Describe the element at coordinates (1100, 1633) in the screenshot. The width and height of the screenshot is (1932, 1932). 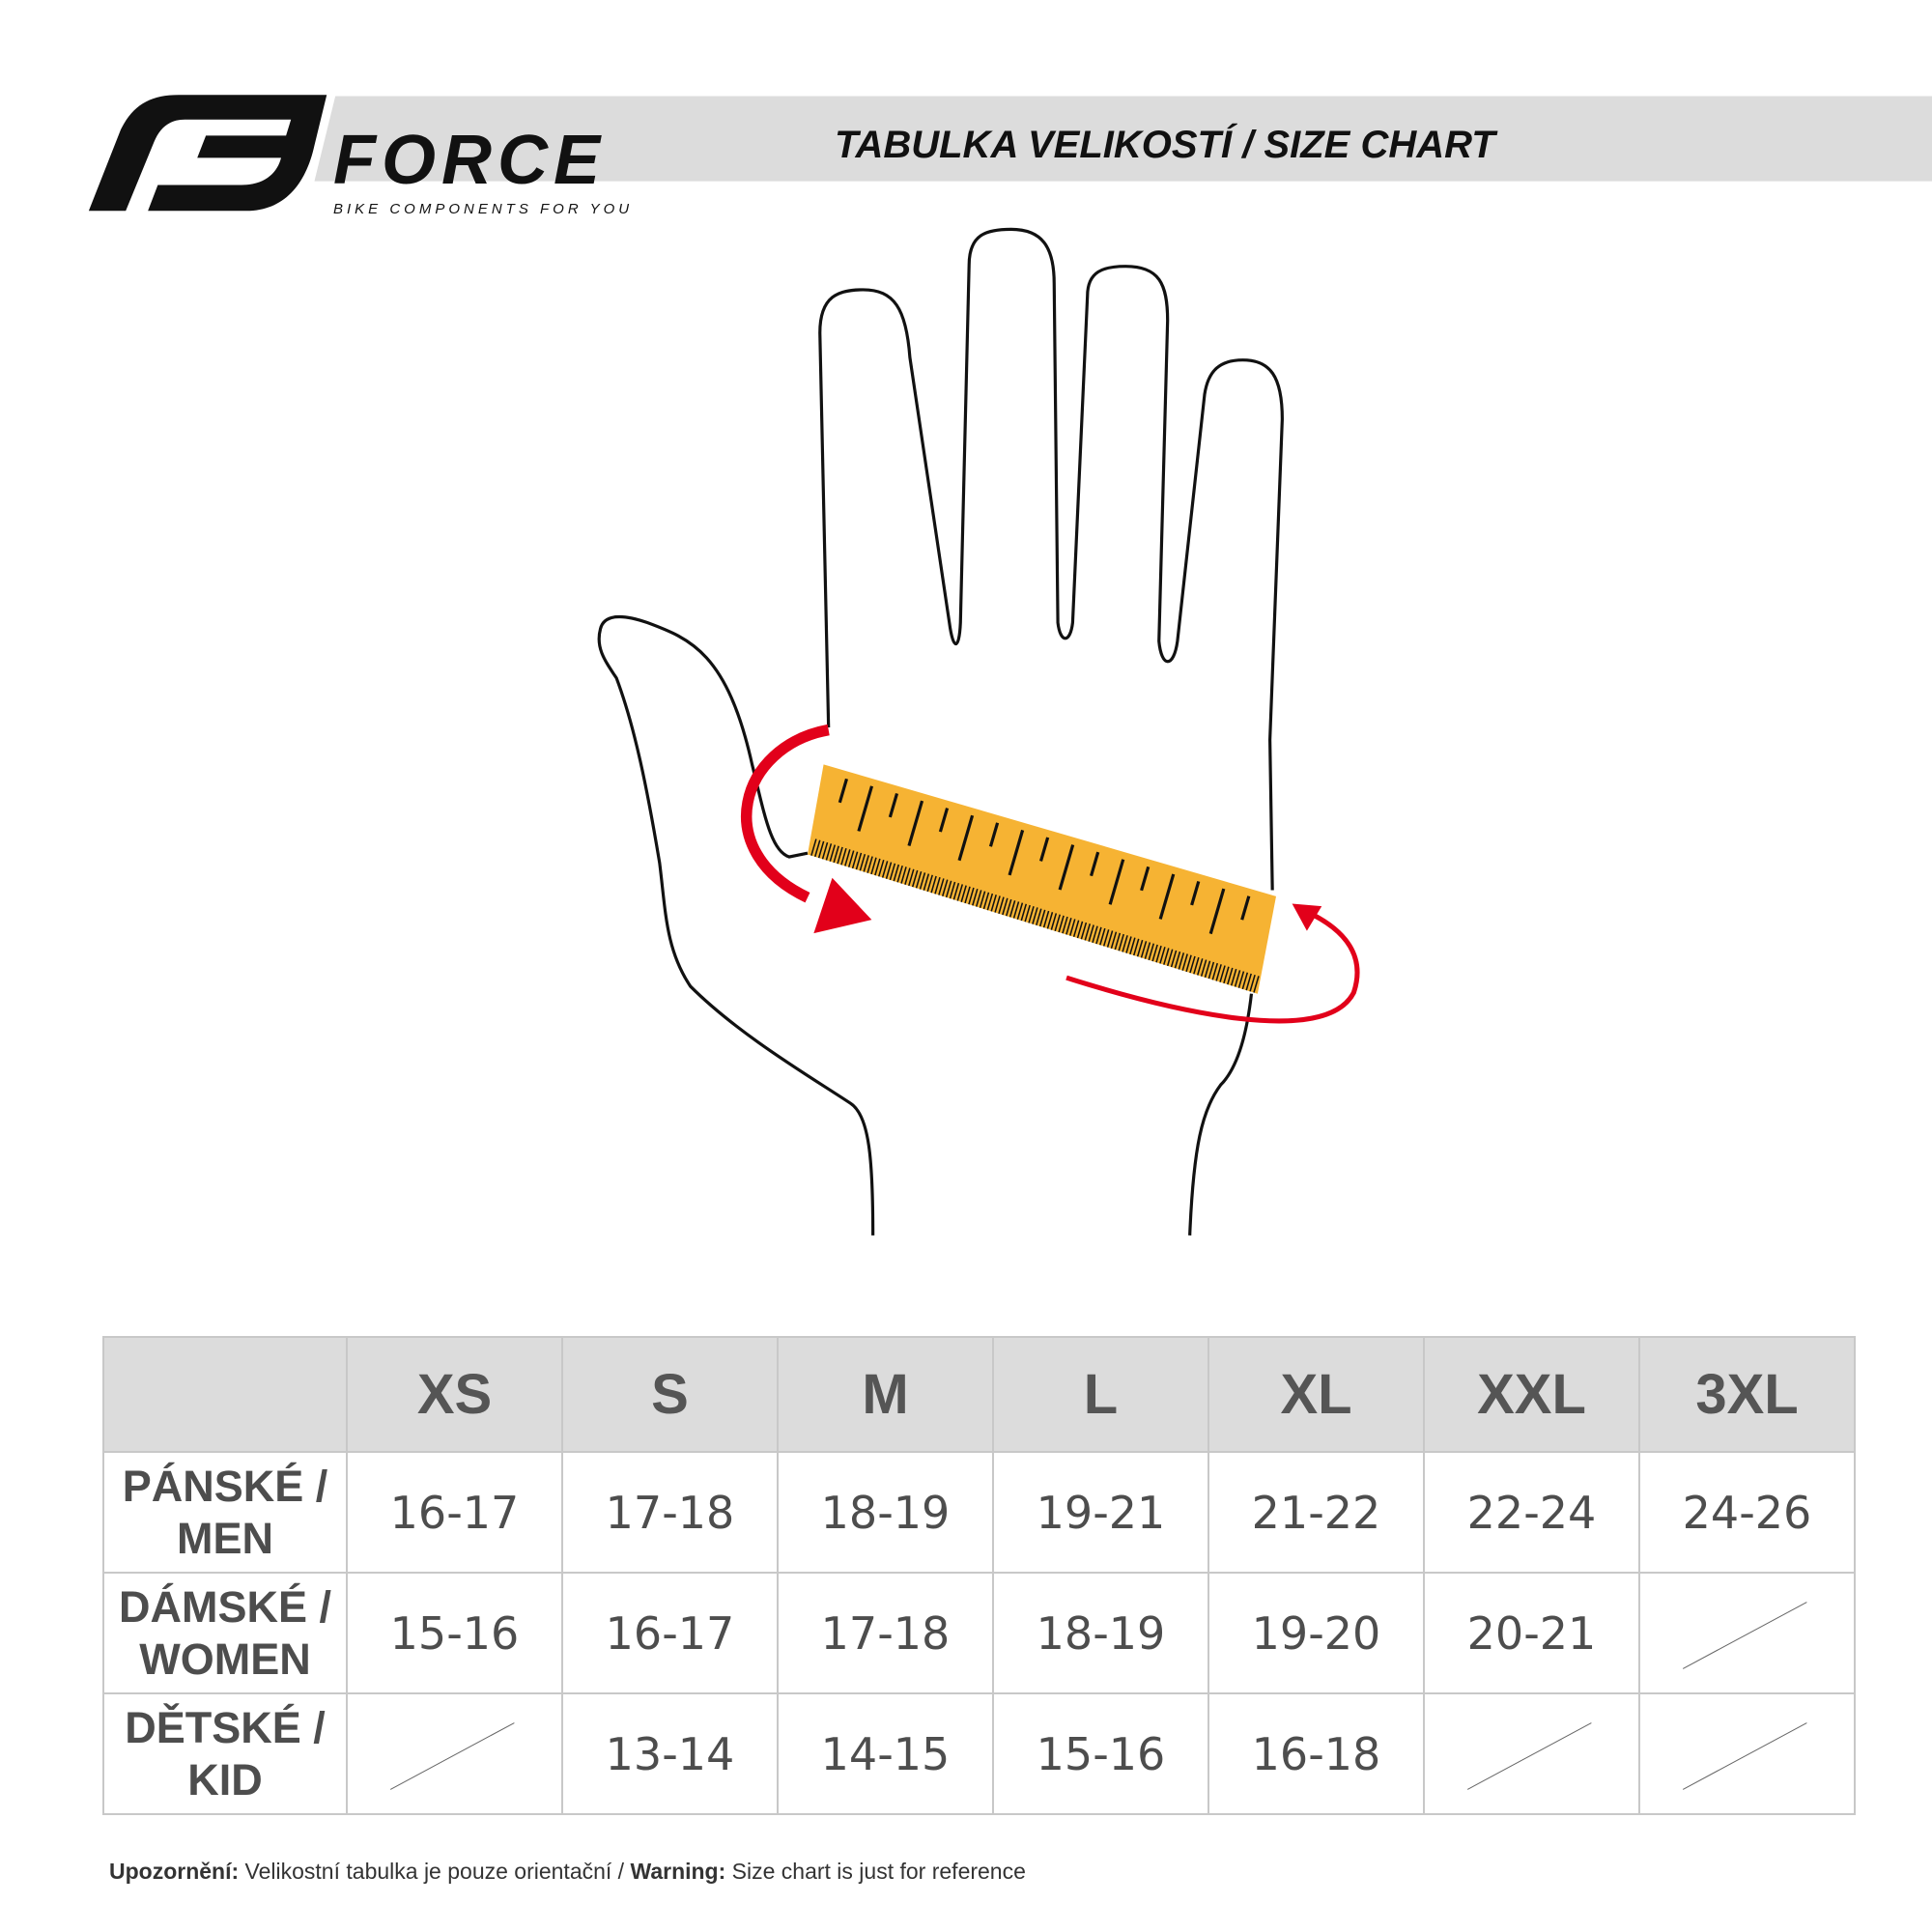
I see `size-value: 18-19` at that location.